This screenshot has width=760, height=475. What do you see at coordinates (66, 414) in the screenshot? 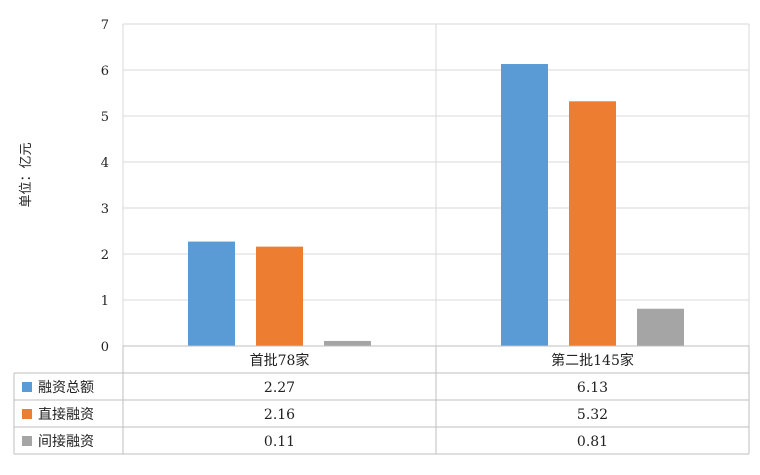
I see `legend-label: 直接融资` at bounding box center [66, 414].